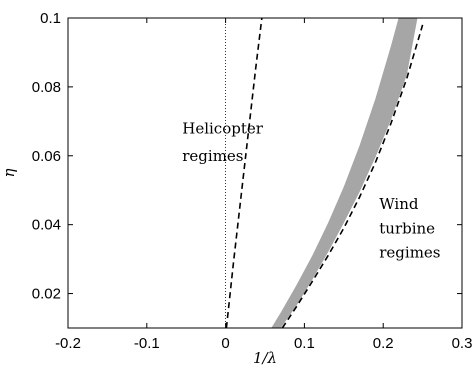  What do you see at coordinates (212, 156) in the screenshot?
I see `annotation-1-line-2: regimes` at bounding box center [212, 156].